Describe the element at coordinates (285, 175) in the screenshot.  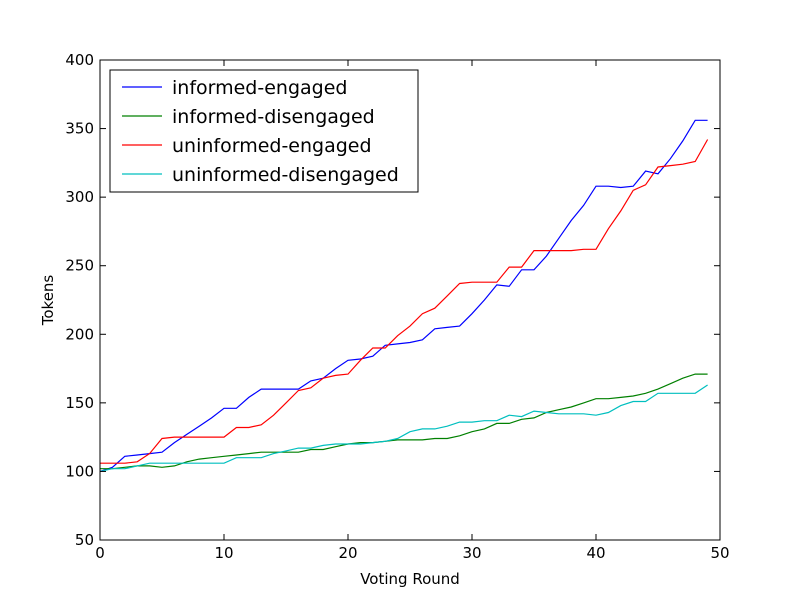
I see `legend-label-uninformed-disengaged: uninformed-disengaged` at that location.